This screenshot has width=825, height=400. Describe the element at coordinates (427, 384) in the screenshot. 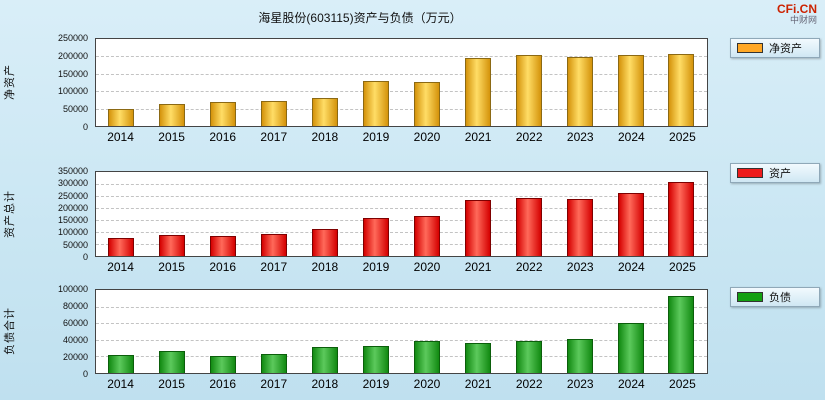

I see `x-tick-label: 2020` at that location.